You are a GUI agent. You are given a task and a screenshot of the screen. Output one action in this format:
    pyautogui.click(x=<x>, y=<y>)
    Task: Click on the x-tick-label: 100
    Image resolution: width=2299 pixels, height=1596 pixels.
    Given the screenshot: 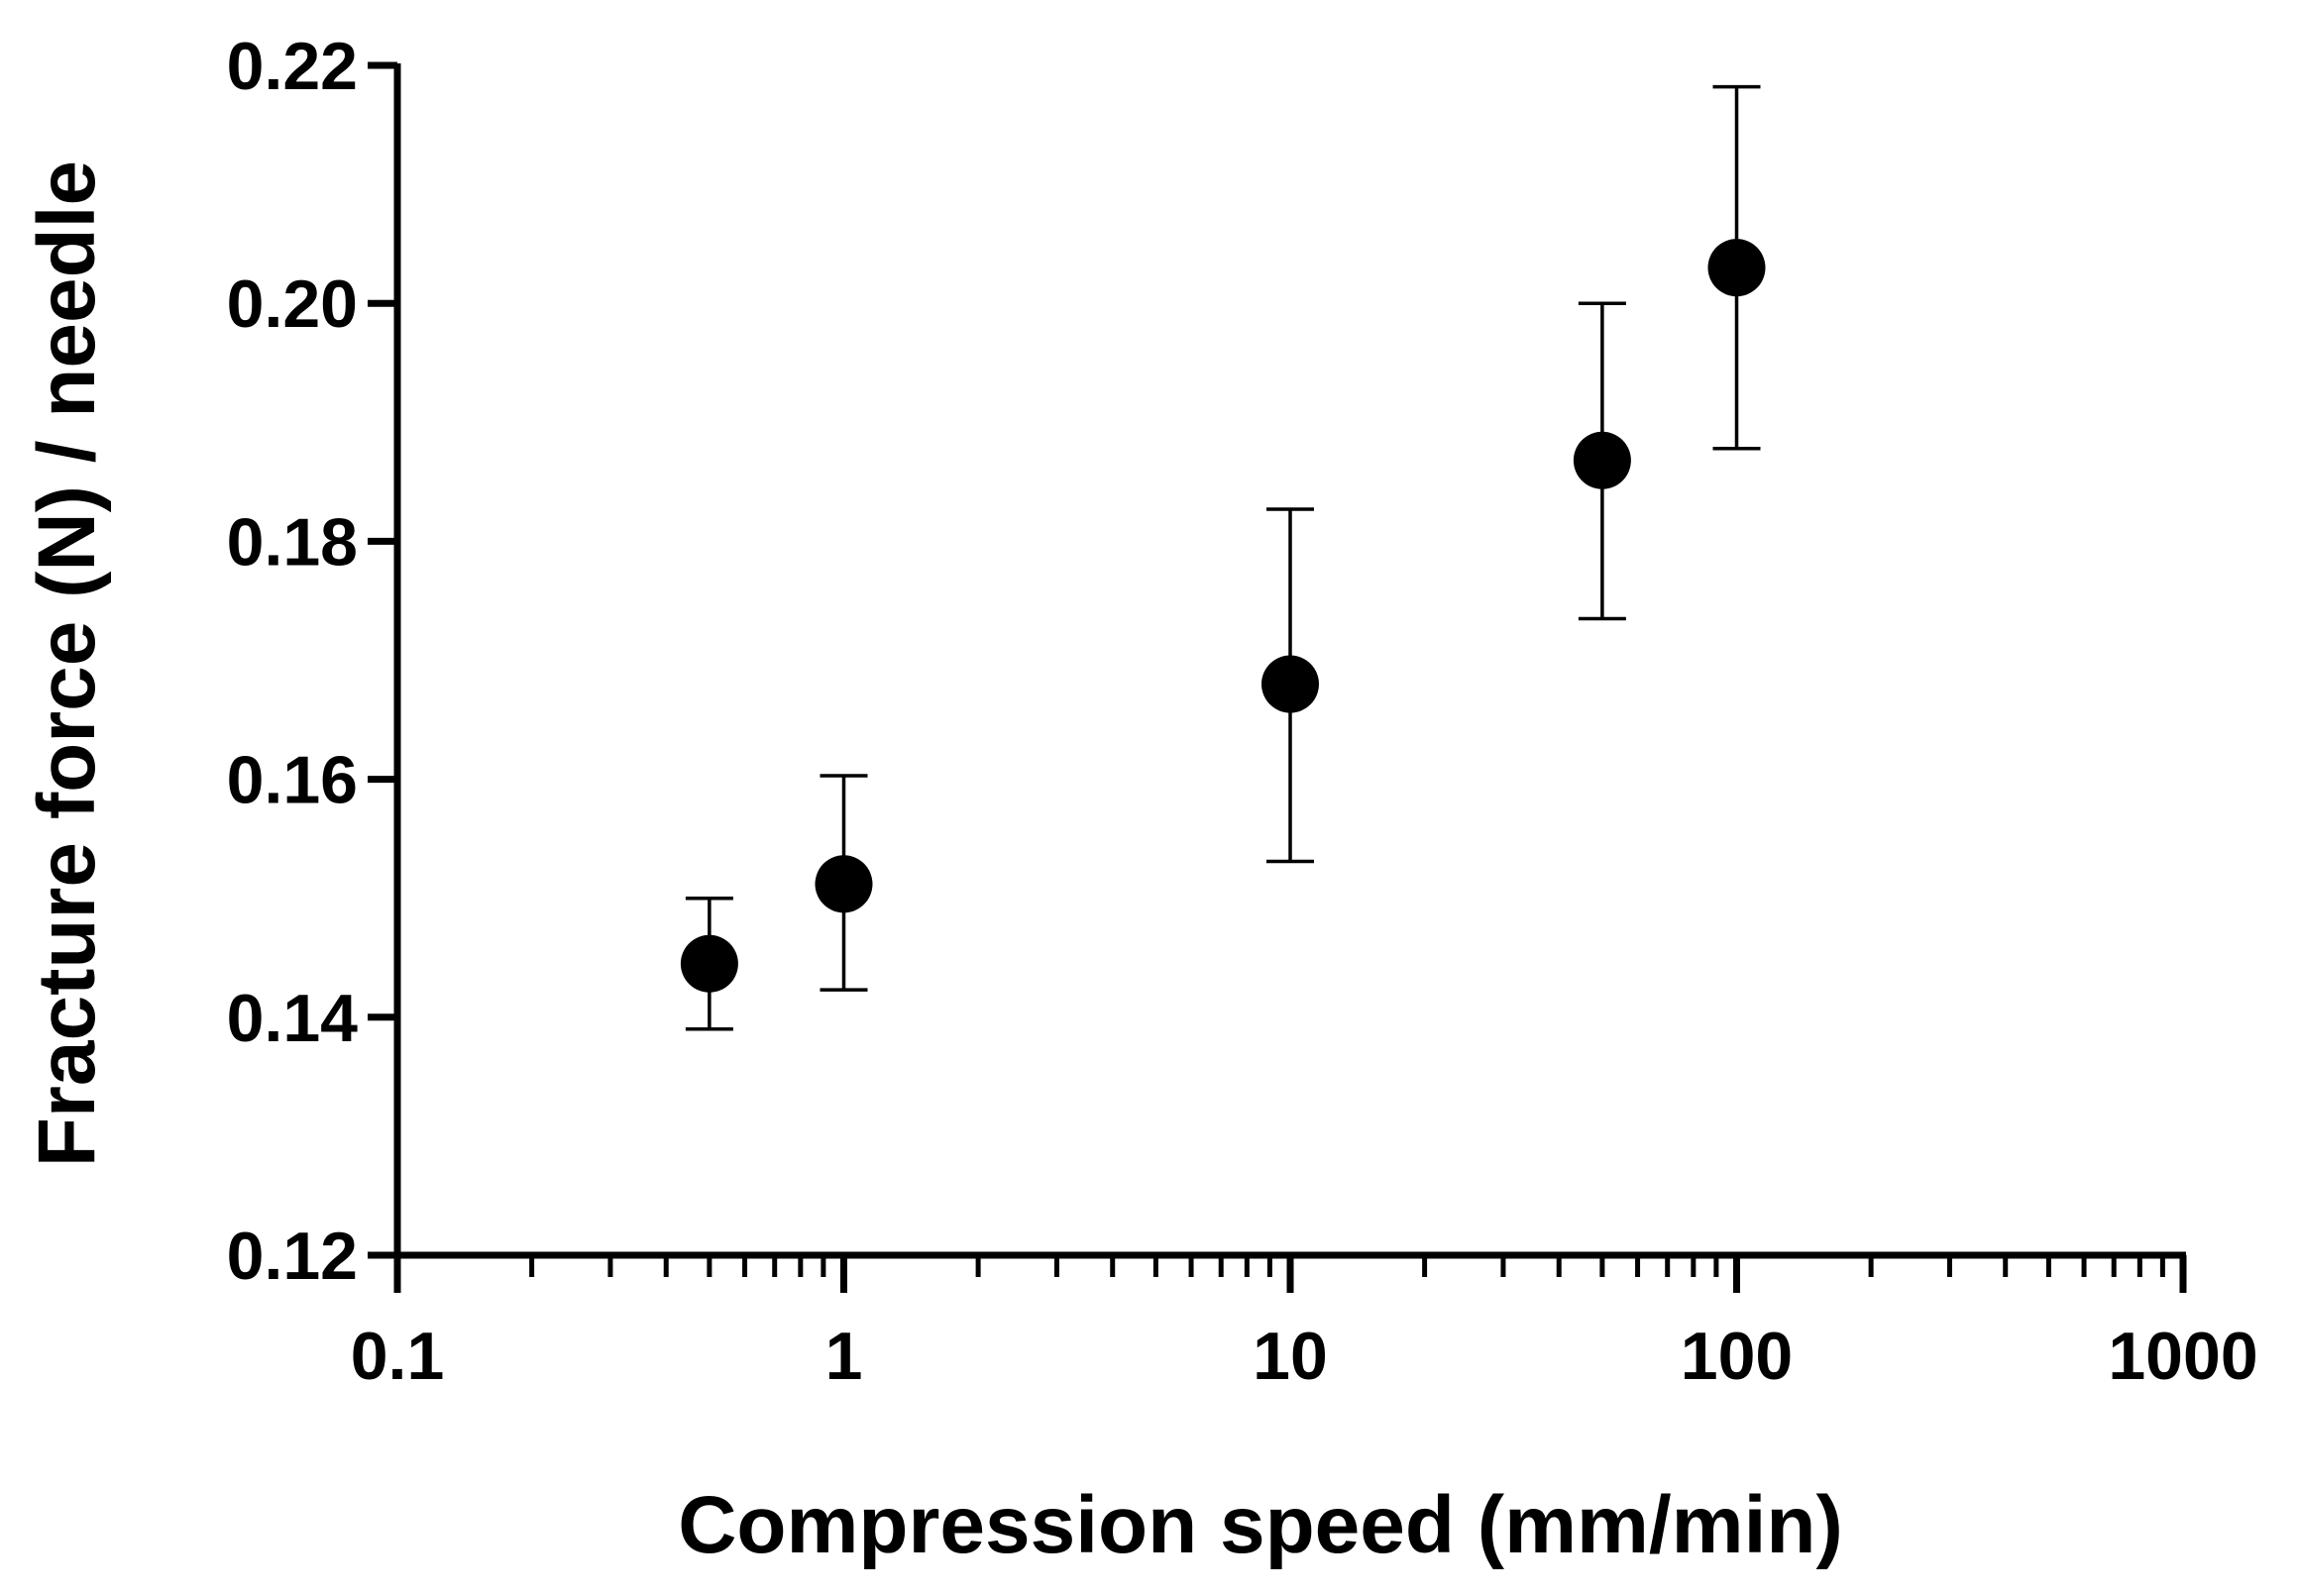 What is the action you would take?
    pyautogui.click(x=1737, y=1356)
    